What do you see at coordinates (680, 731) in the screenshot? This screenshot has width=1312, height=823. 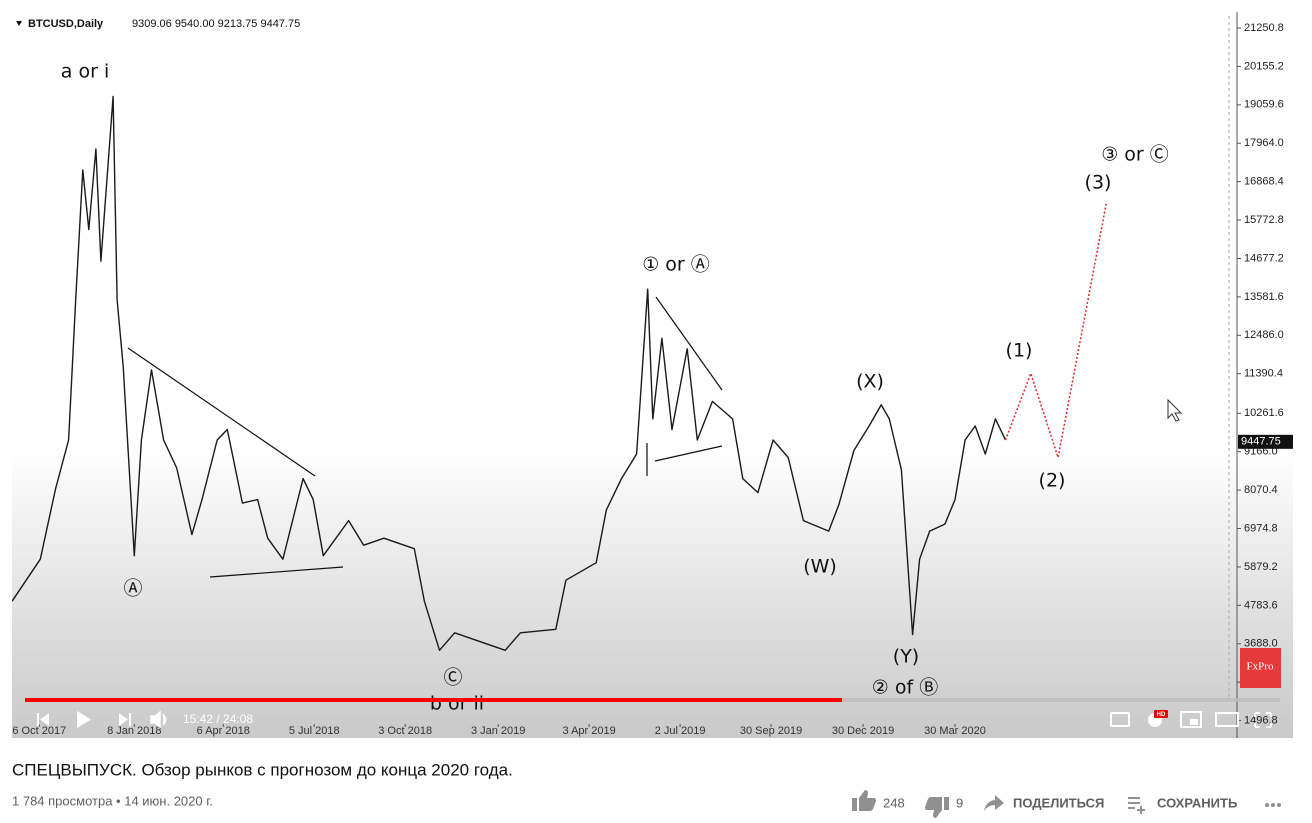 I see `x-tick-label: 2 Jul 2019` at bounding box center [680, 731].